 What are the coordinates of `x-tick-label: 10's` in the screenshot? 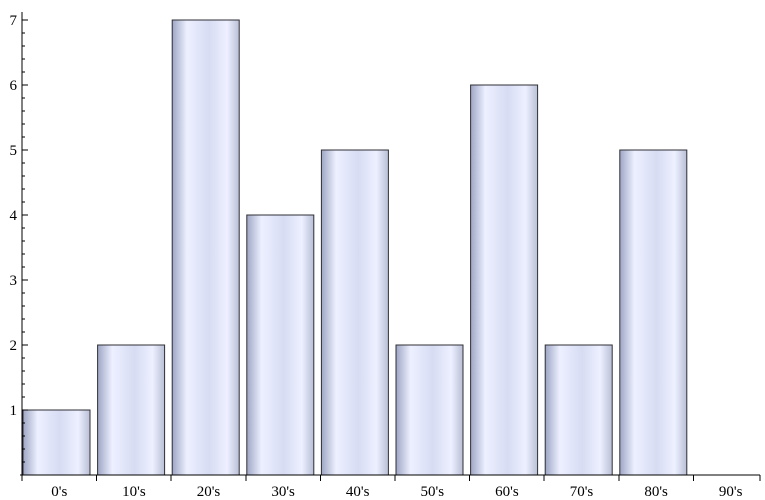 It's located at (134, 492).